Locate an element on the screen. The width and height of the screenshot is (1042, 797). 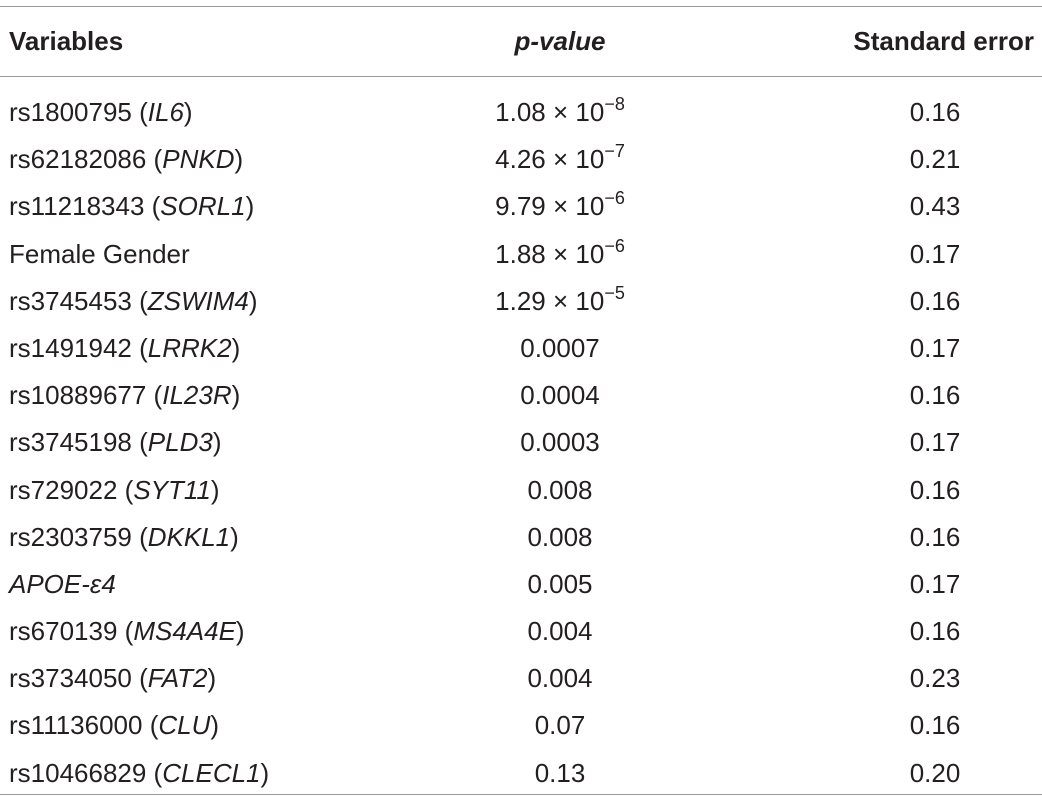
p-value-plain: 0.005 is located at coordinates (560, 583).